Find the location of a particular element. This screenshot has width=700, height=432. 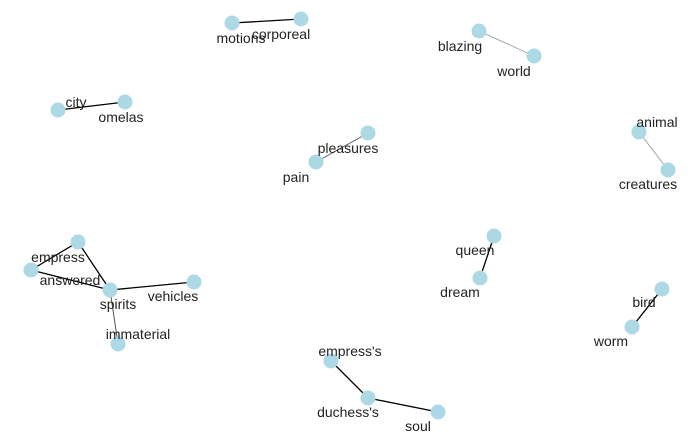

node-label-motions: motions is located at coordinates (240, 38).